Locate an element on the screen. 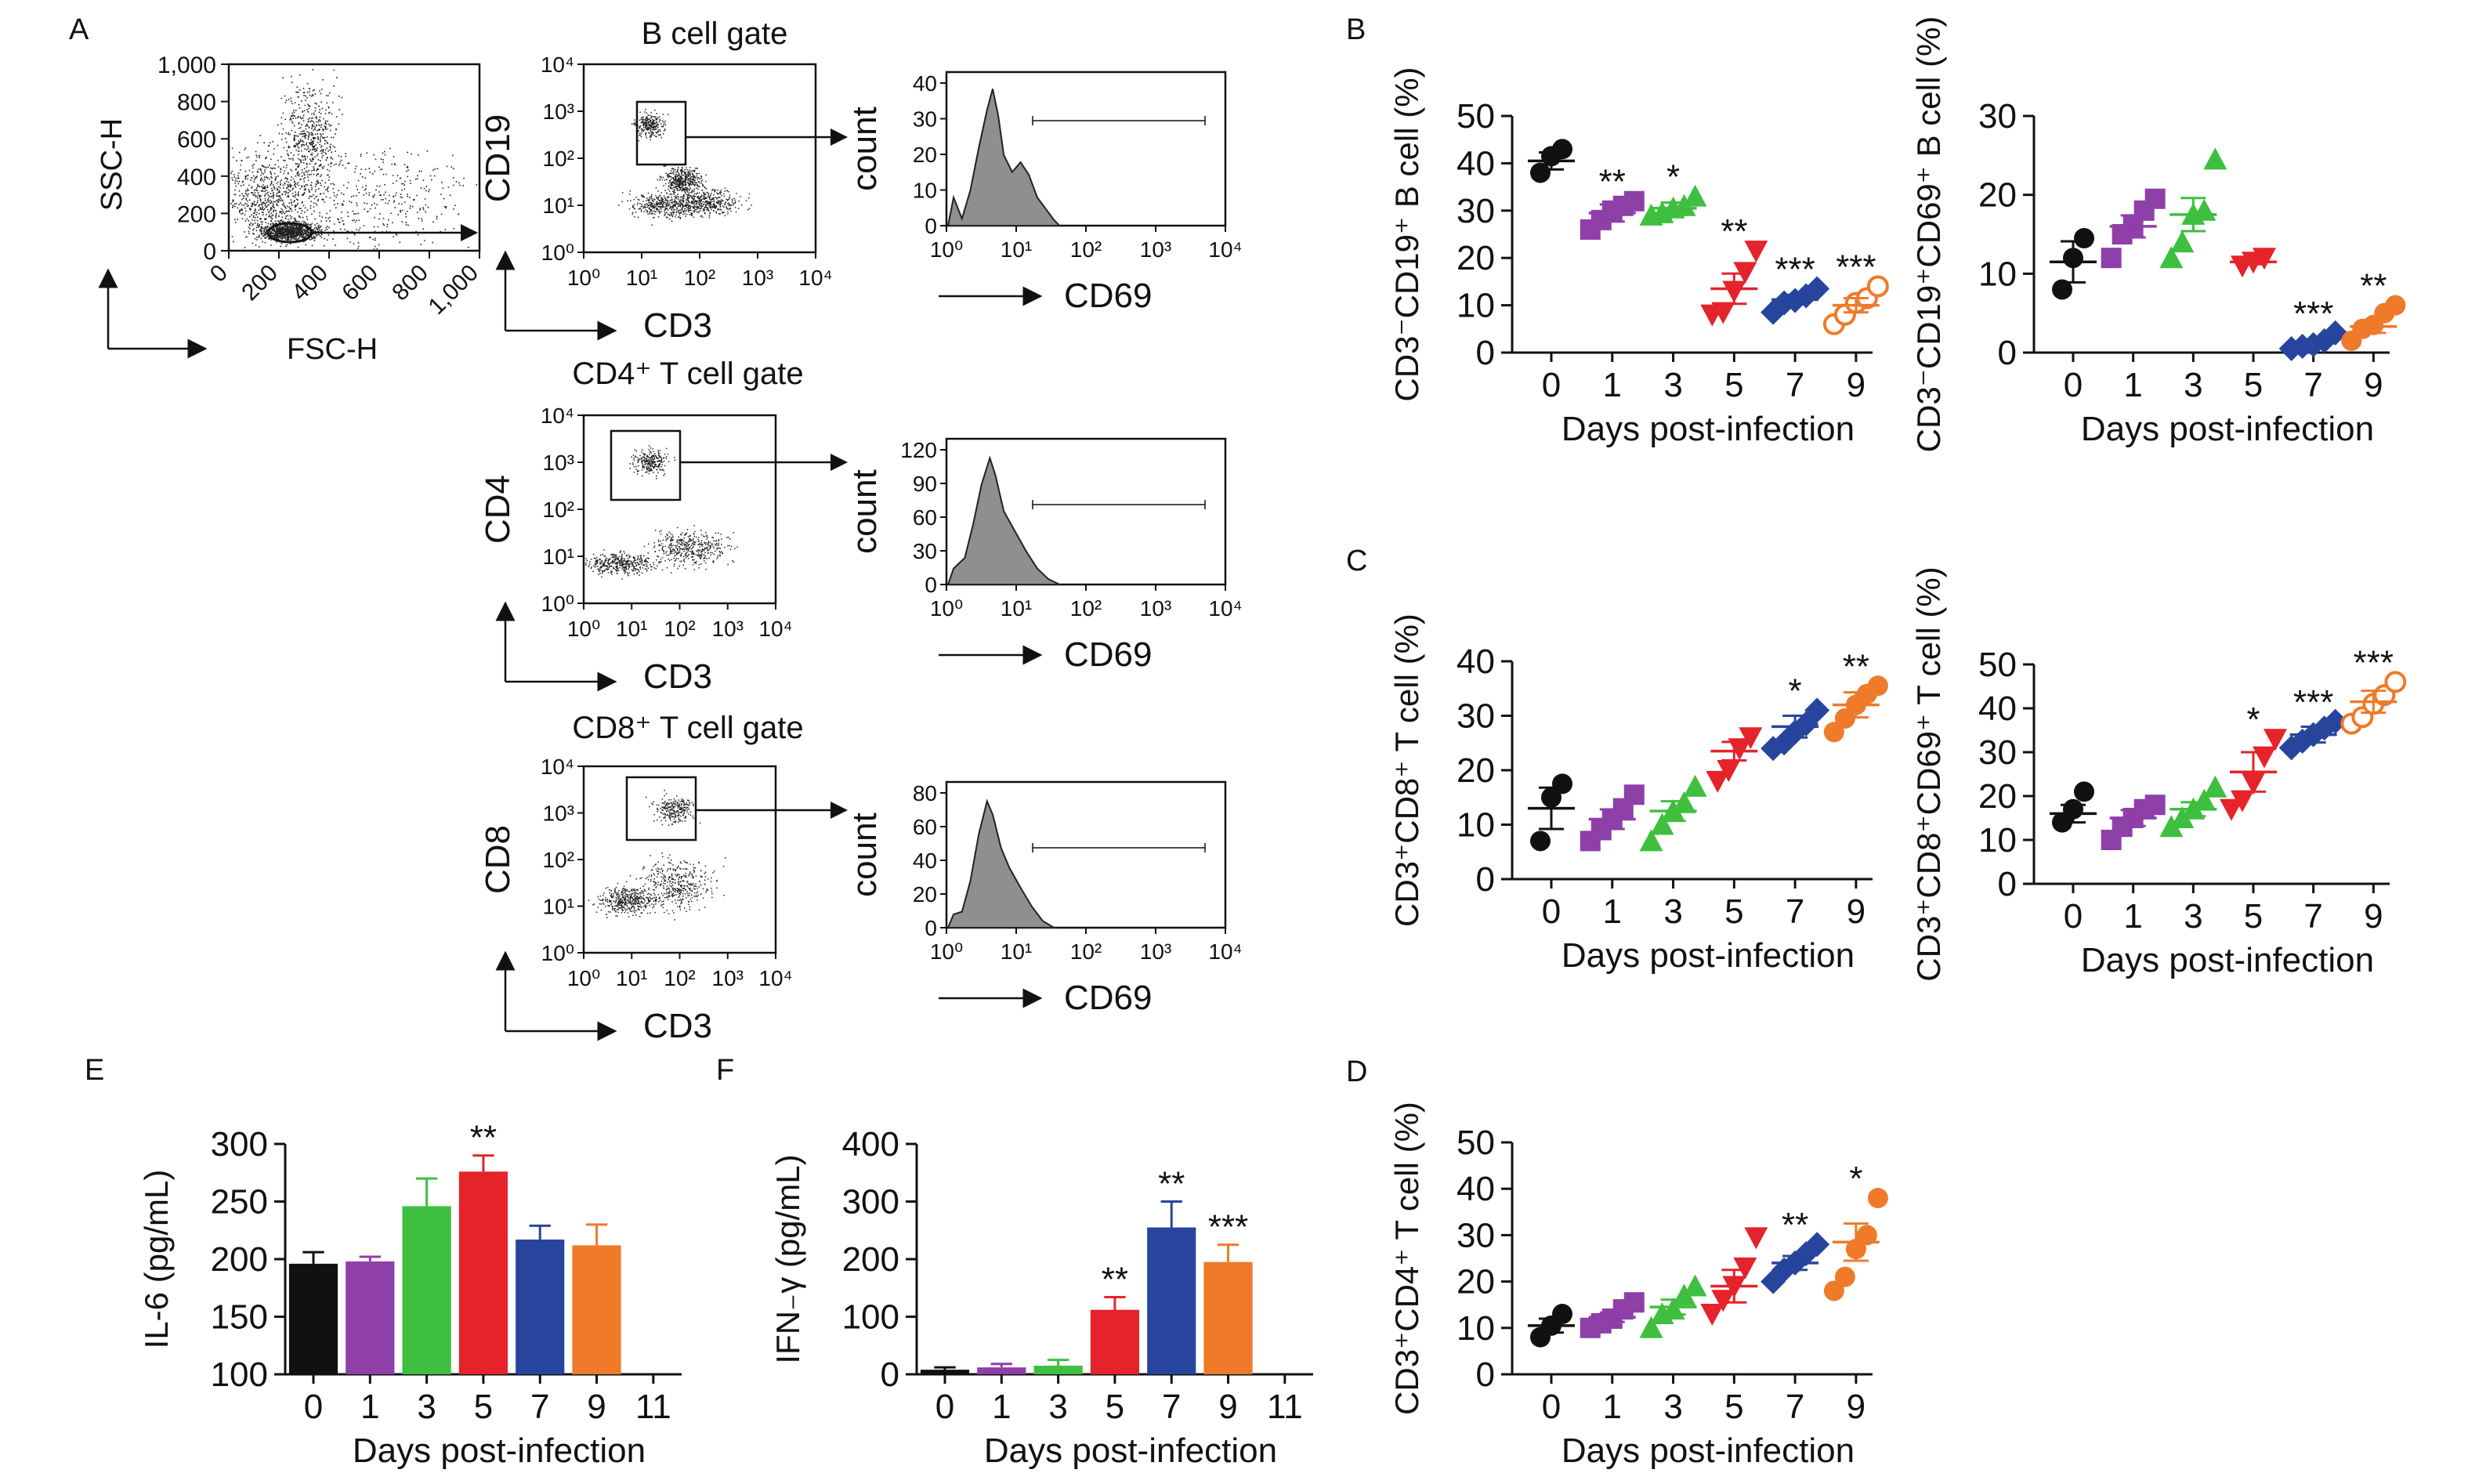 Image resolution: width=2468 pixels, height=1484 pixels. hist-xtick-label: 10⁰ is located at coordinates (946, 608).